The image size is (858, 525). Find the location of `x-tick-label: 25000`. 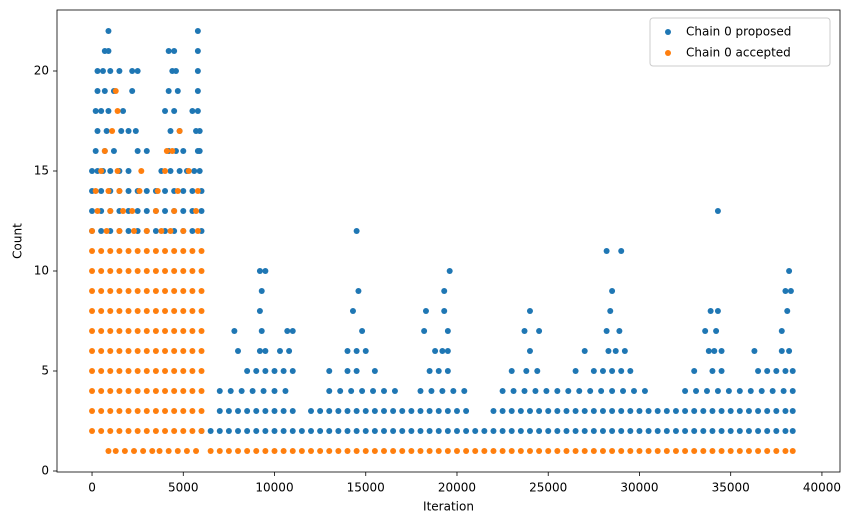

x-tick-label: 25000 is located at coordinates (548, 488).